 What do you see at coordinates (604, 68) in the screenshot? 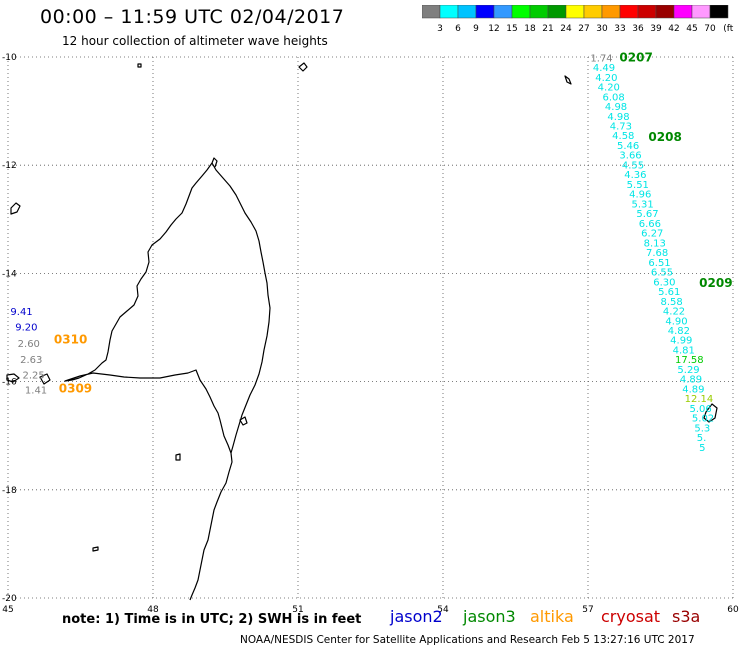
I see `swh-value: 4.49` at bounding box center [604, 68].